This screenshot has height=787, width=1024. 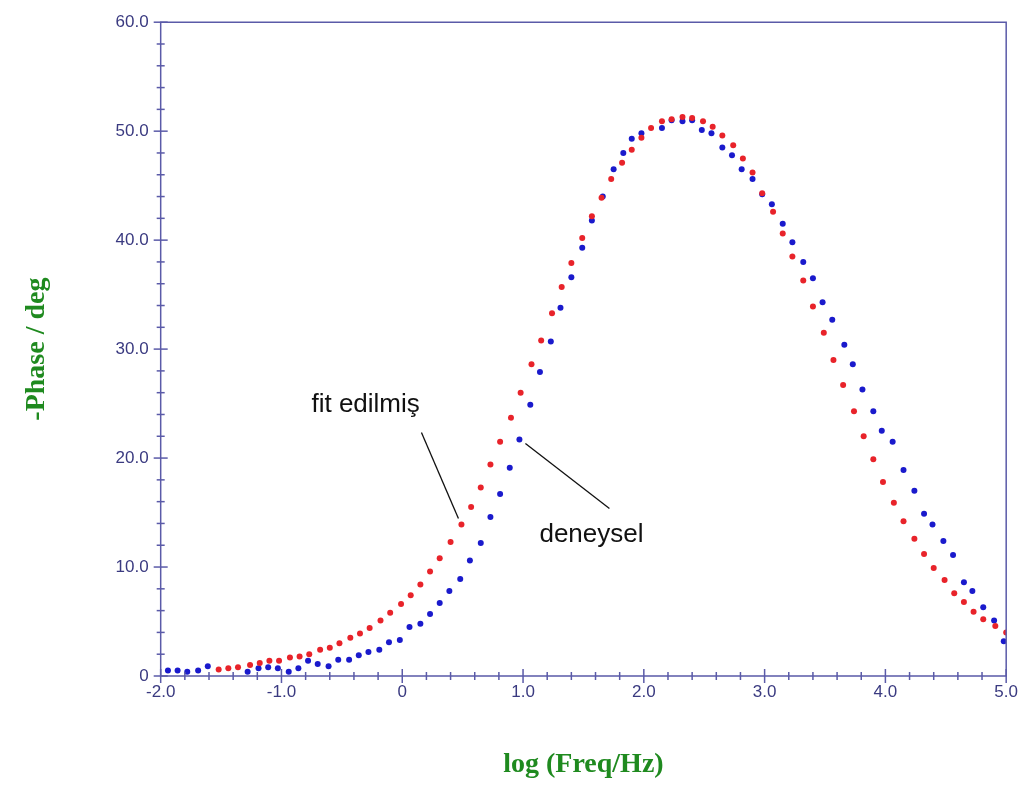 I want to click on x-axis-title: log (Freq/Hz), so click(x=583, y=763).